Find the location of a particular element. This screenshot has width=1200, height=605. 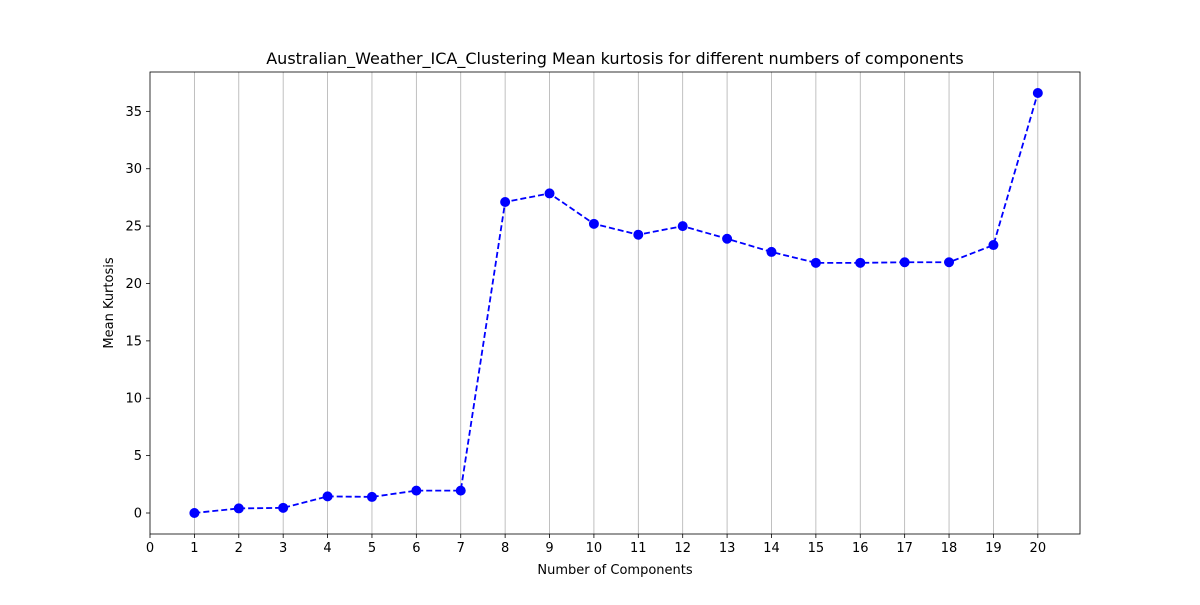

x-tick-label-19: 19 is located at coordinates (993, 548).